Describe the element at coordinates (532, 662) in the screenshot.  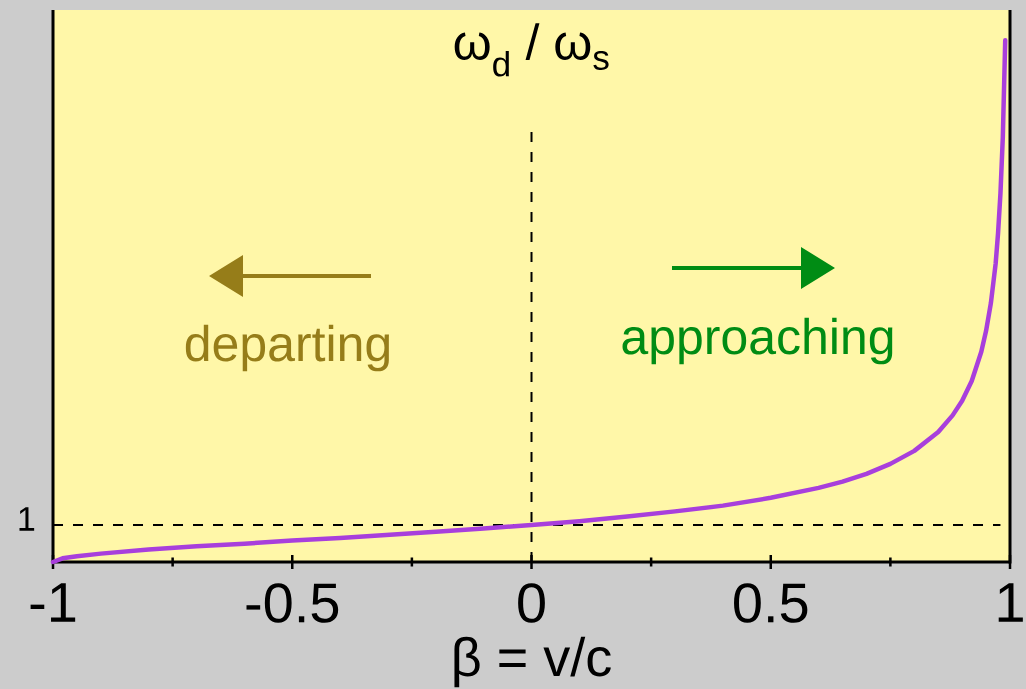
I see `x-axis-title: β = v/c` at that location.